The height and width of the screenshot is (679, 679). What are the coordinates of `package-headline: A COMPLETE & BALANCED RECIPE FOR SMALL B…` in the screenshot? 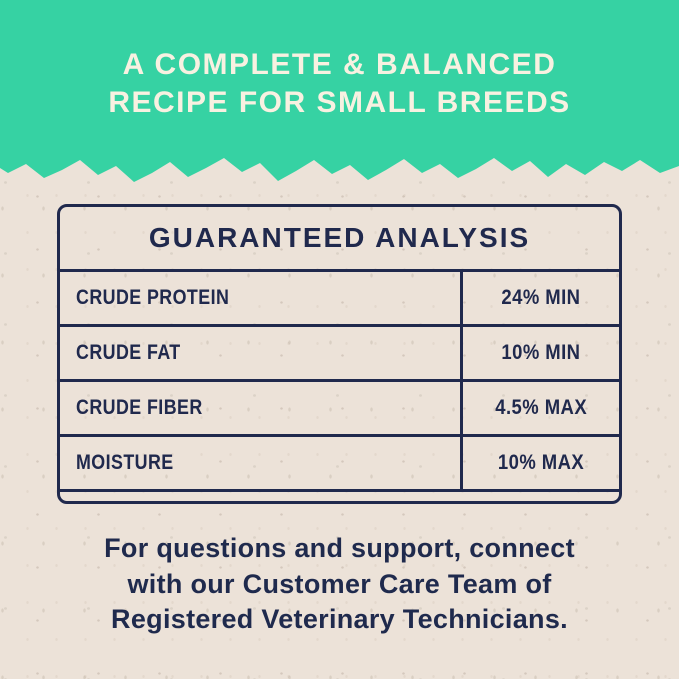 It's located at (339, 84).